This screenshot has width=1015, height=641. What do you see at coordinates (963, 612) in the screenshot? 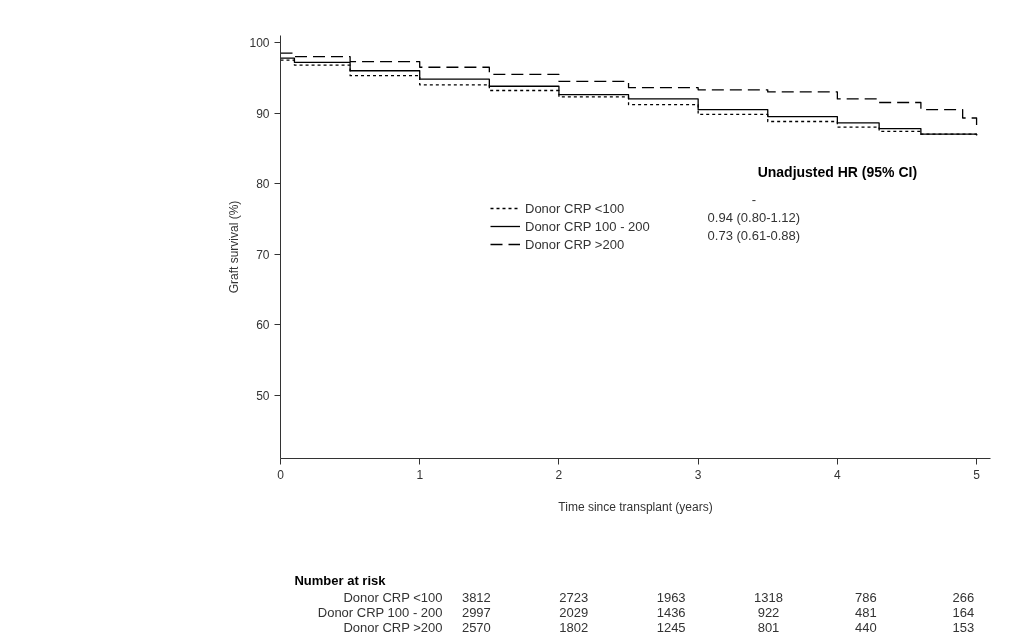
I see `text: 164` at bounding box center [963, 612].